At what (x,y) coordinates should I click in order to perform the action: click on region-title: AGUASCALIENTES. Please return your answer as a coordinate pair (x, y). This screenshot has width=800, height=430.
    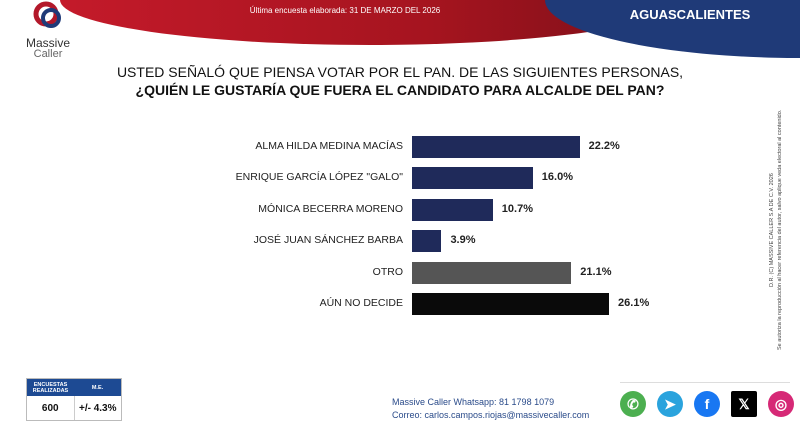
    Looking at the image, I should click on (690, 14).